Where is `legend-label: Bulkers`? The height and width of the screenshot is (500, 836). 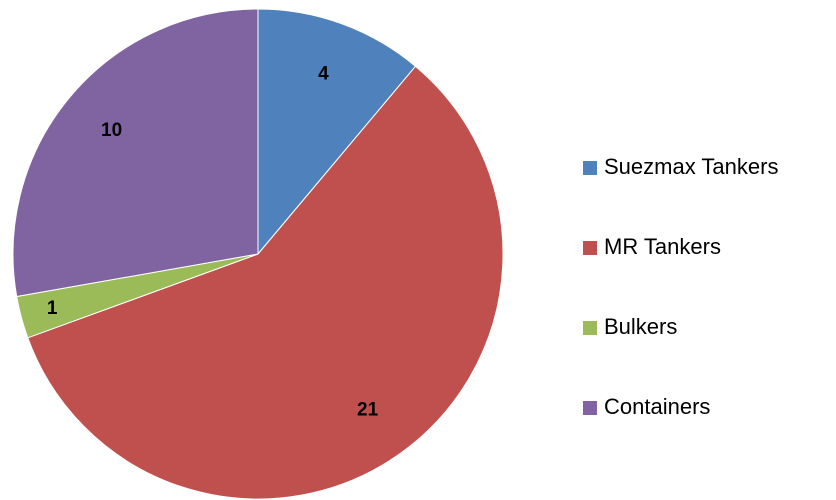 legend-label: Bulkers is located at coordinates (640, 326).